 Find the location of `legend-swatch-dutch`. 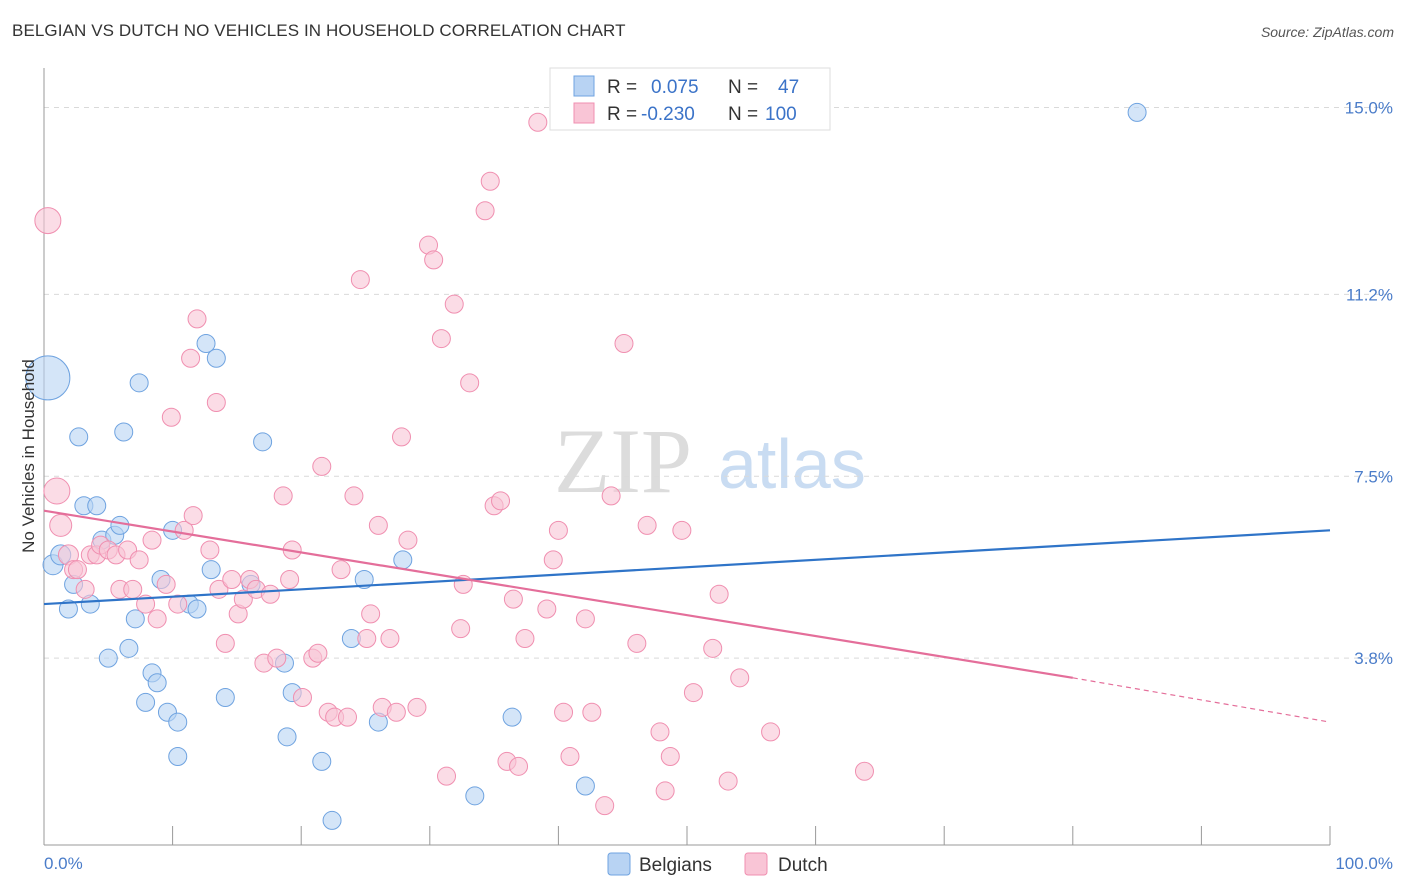

legend-swatch-dutch is located at coordinates (584, 113).